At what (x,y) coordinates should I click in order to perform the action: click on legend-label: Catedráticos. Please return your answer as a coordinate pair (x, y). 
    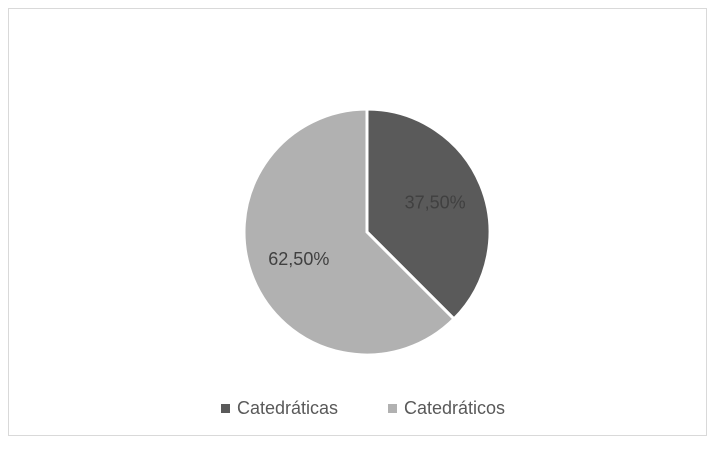
    Looking at the image, I should click on (454, 408).